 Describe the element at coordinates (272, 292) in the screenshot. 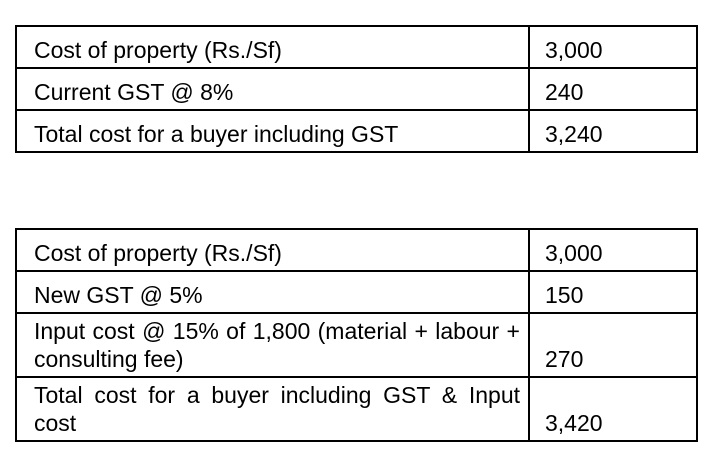

I see `row-label: New GST @ 5%` at that location.